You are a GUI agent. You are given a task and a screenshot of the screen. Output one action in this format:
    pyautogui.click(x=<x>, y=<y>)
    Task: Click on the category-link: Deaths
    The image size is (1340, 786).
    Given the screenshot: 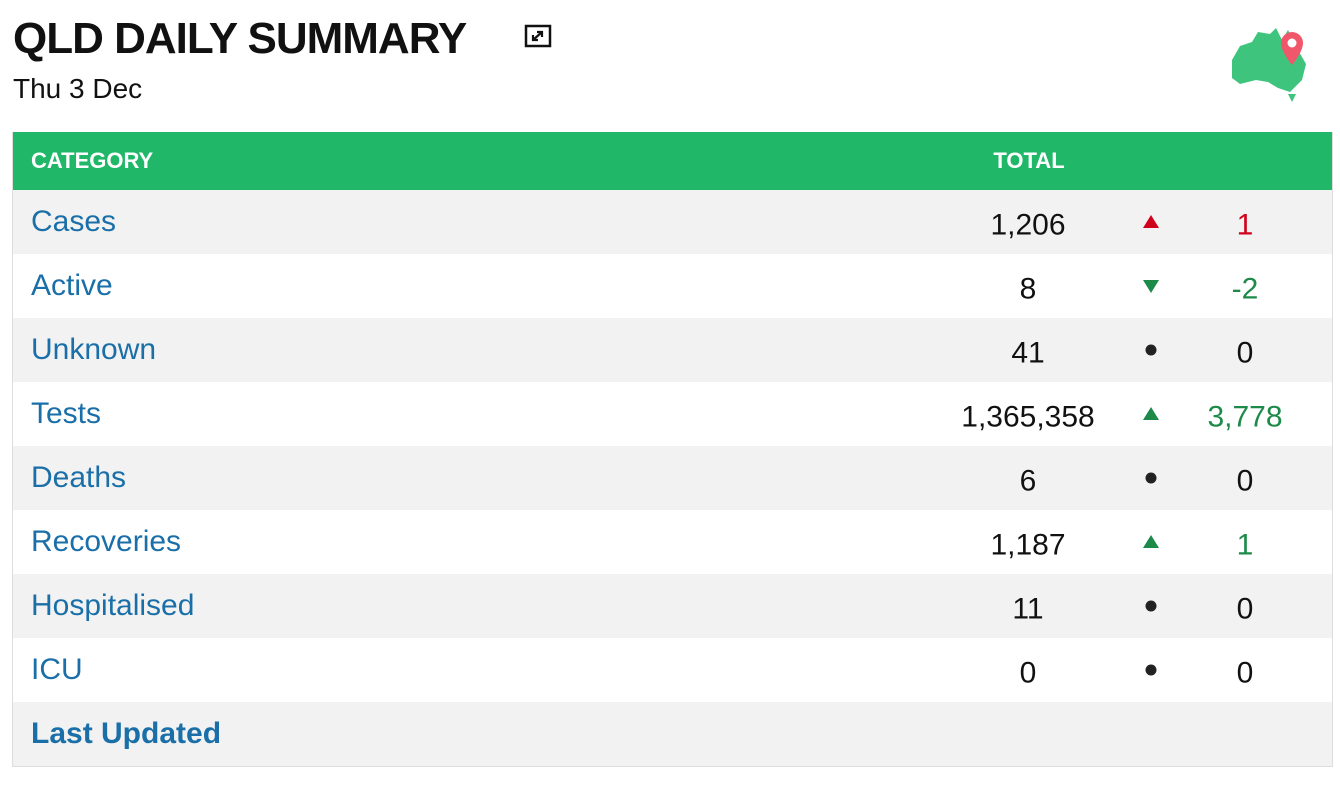 What is the action you would take?
    pyautogui.click(x=79, y=477)
    